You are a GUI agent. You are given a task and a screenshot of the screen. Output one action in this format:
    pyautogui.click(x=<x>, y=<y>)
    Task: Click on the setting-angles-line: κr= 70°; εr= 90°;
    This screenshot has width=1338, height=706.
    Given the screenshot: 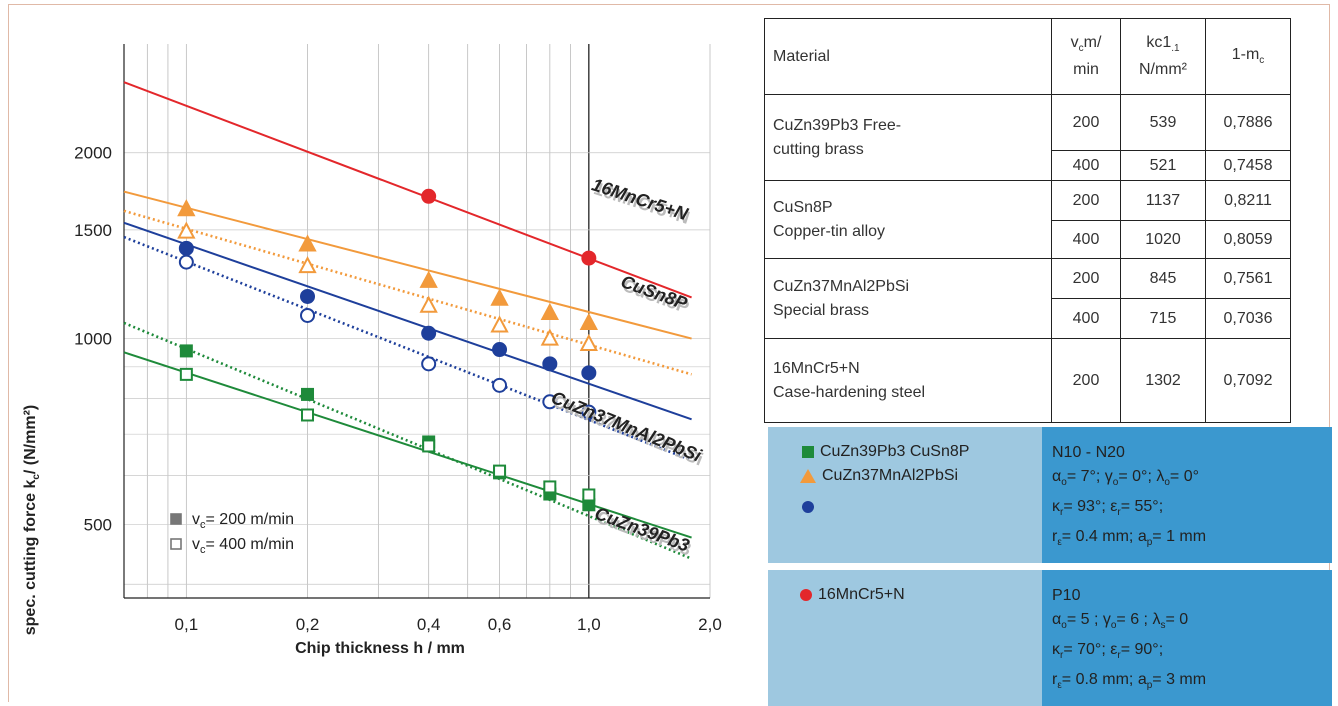 What is the action you would take?
    pyautogui.click(x=1108, y=651)
    